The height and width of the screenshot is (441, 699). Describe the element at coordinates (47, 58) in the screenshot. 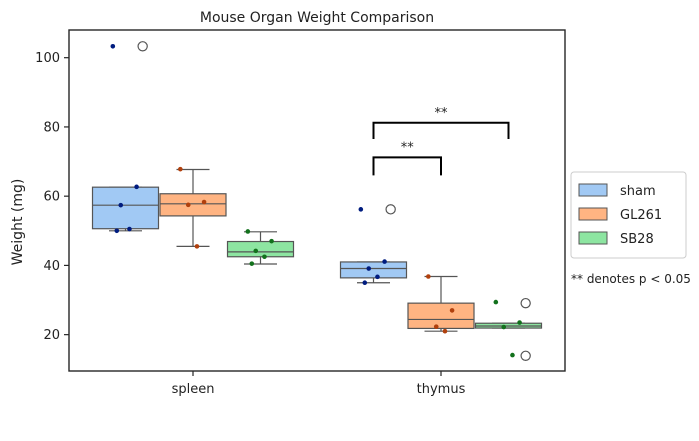

I see `y-tick-label: 100` at that location.